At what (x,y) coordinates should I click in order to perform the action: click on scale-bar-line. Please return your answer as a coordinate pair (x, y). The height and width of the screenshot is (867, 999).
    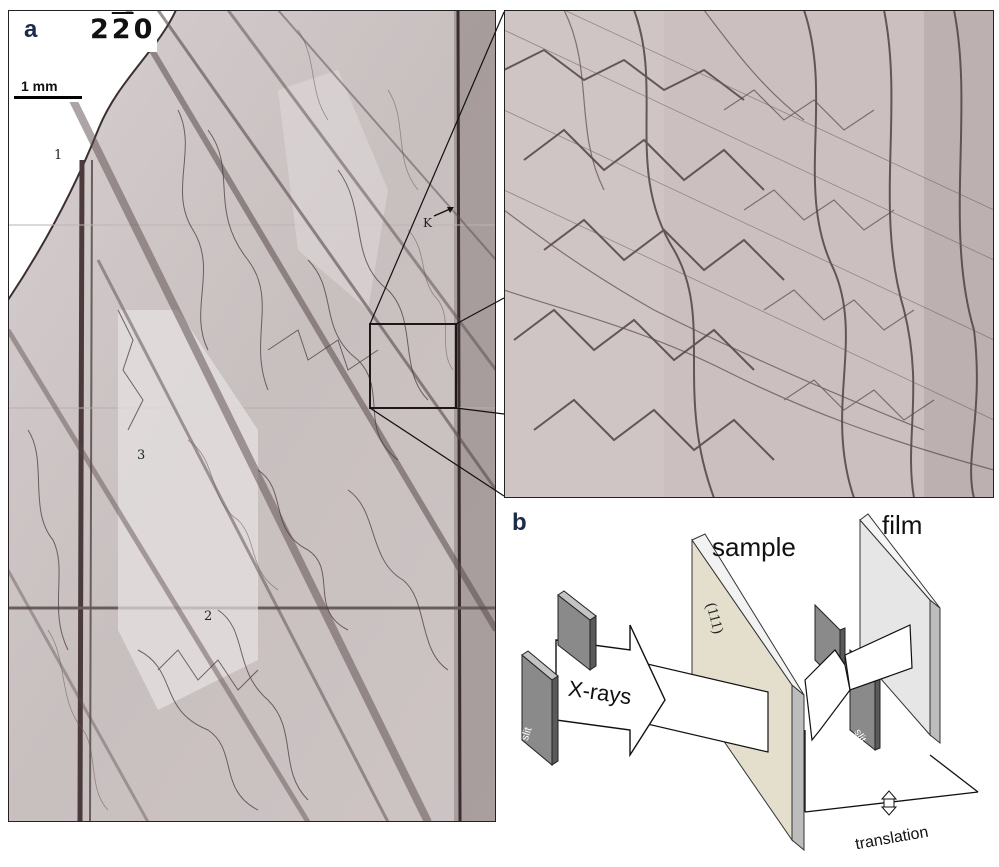
    Looking at the image, I should click on (48, 97).